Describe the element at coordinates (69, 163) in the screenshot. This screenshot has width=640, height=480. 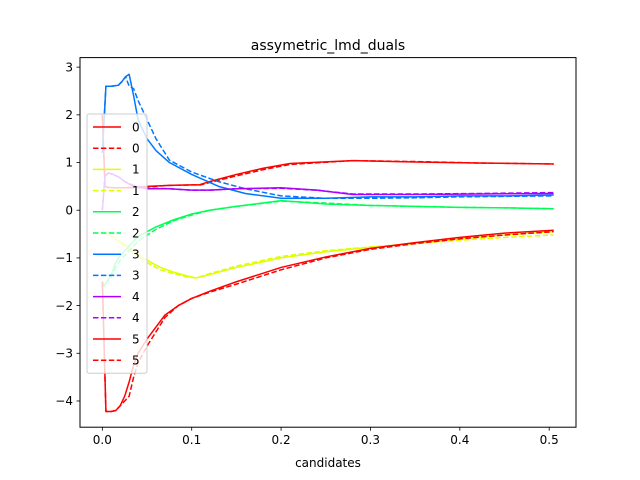
I see `y-tick-label: 1` at that location.